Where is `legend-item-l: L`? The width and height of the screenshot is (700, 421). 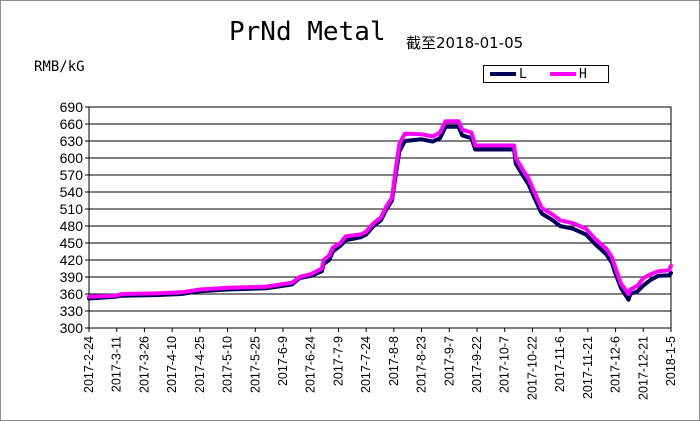
legend-item-l: L is located at coordinates (508, 74).